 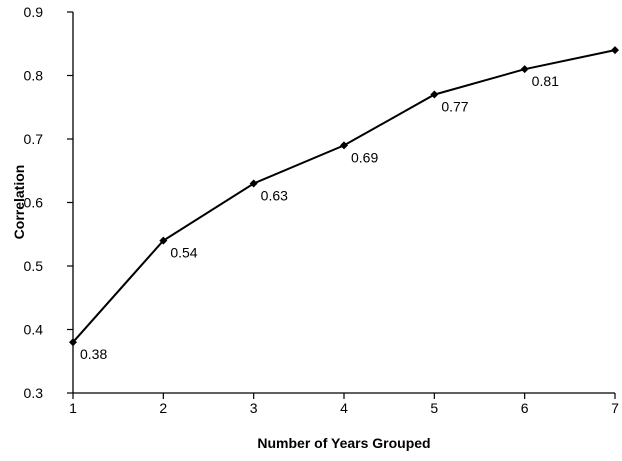 What do you see at coordinates (434, 408) in the screenshot?
I see `x-tick-label: 5` at bounding box center [434, 408].